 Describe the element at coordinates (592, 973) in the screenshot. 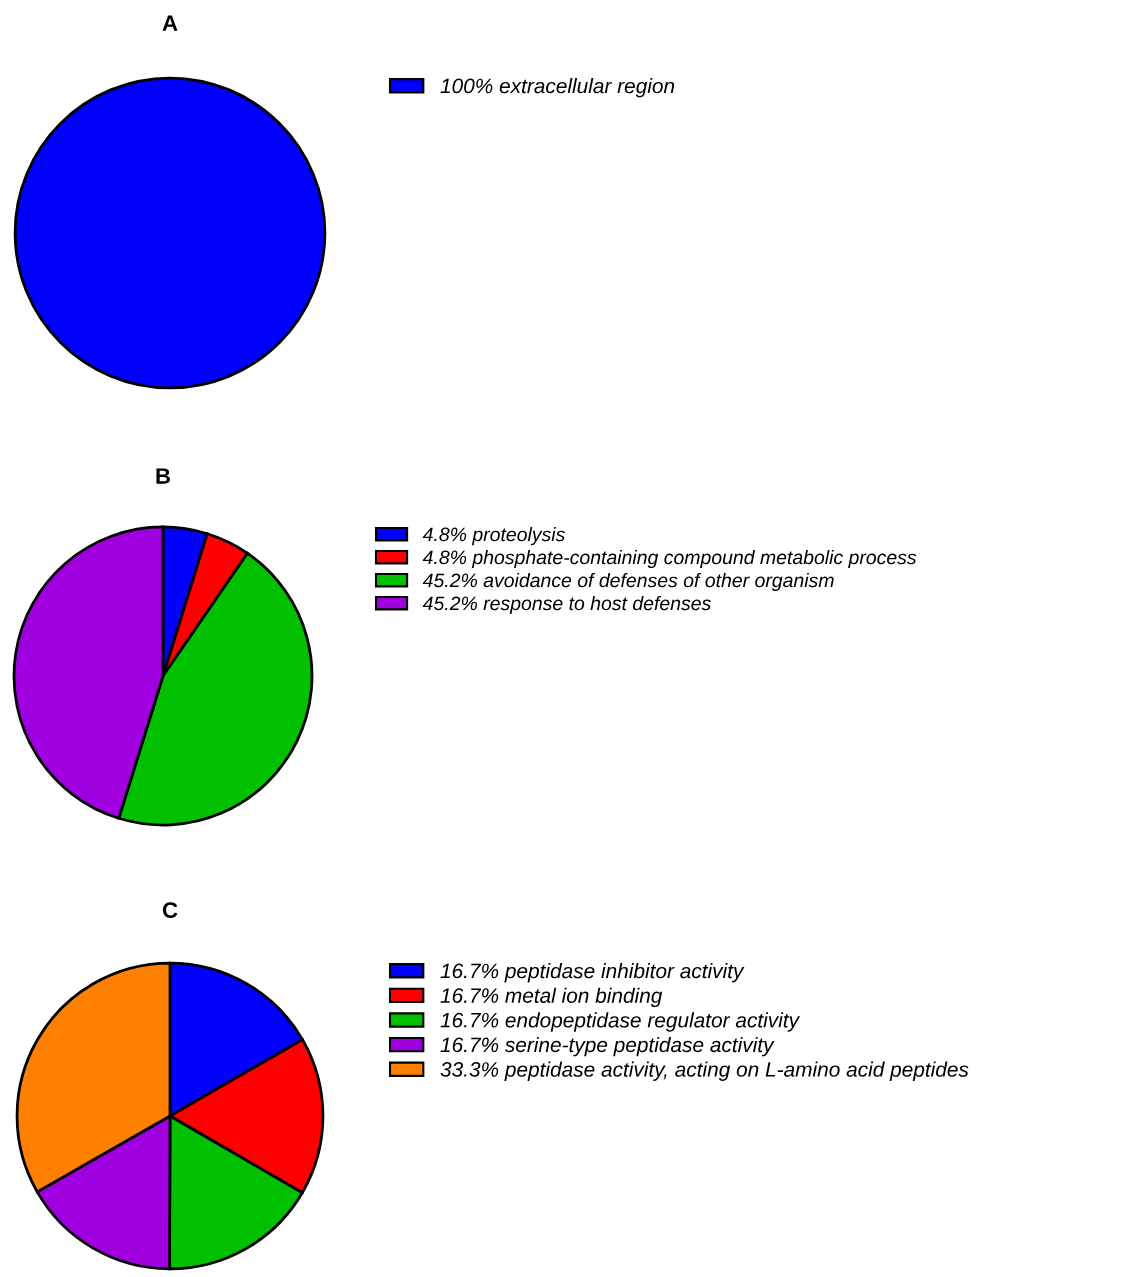

I see `legend-label: 16.7% peptidase inhibitor activity` at that location.